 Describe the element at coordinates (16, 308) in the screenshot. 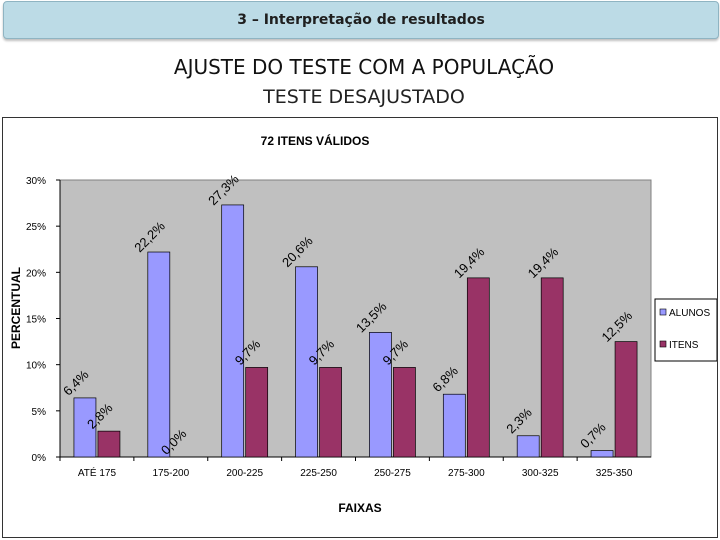

I see `y-axis-title: PERCENTUAL` at that location.